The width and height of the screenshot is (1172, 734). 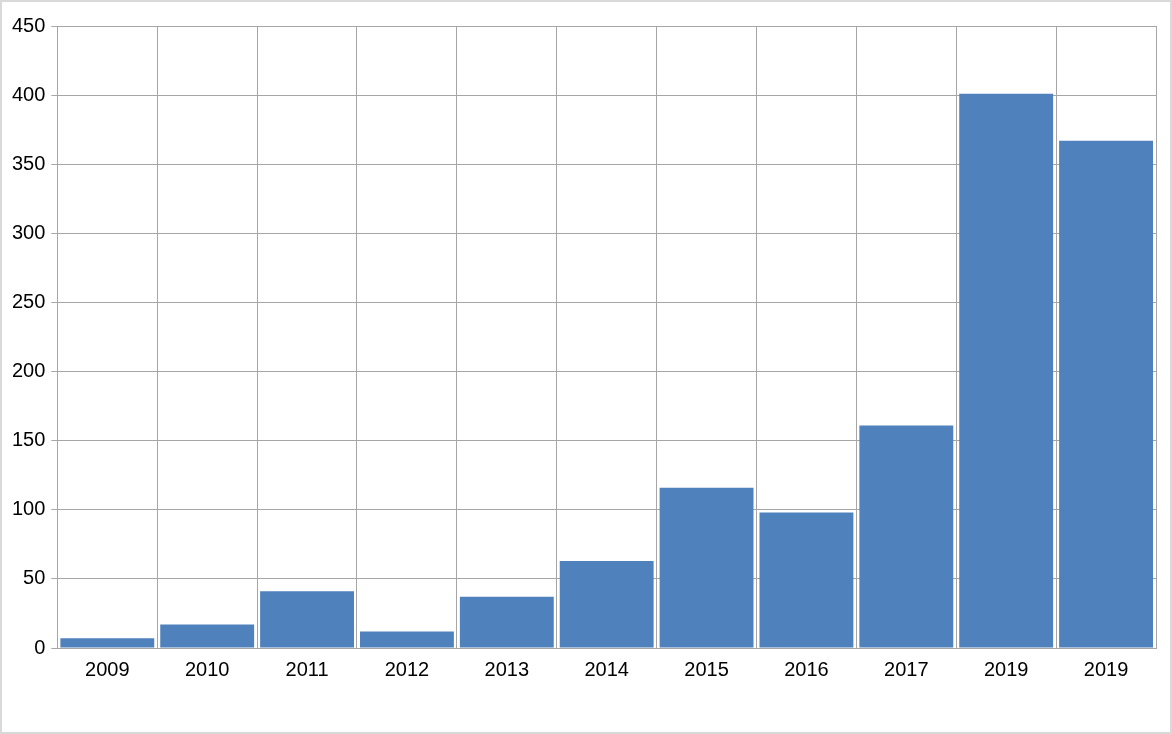 I want to click on x-tick-label: 2015, so click(x=706, y=668).